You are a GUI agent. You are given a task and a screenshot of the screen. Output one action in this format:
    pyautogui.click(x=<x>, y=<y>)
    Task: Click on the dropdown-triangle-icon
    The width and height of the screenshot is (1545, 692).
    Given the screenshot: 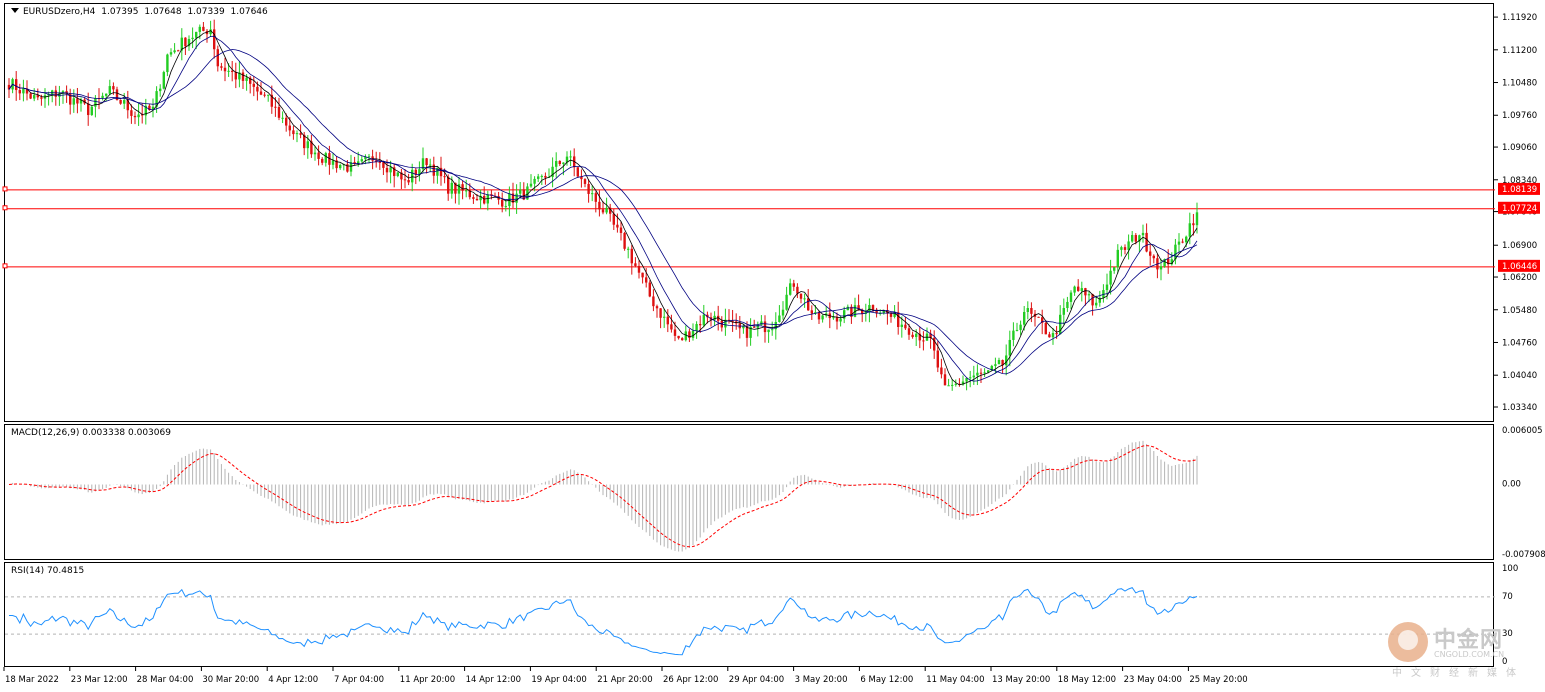 What is the action you would take?
    pyautogui.click(x=15, y=10)
    